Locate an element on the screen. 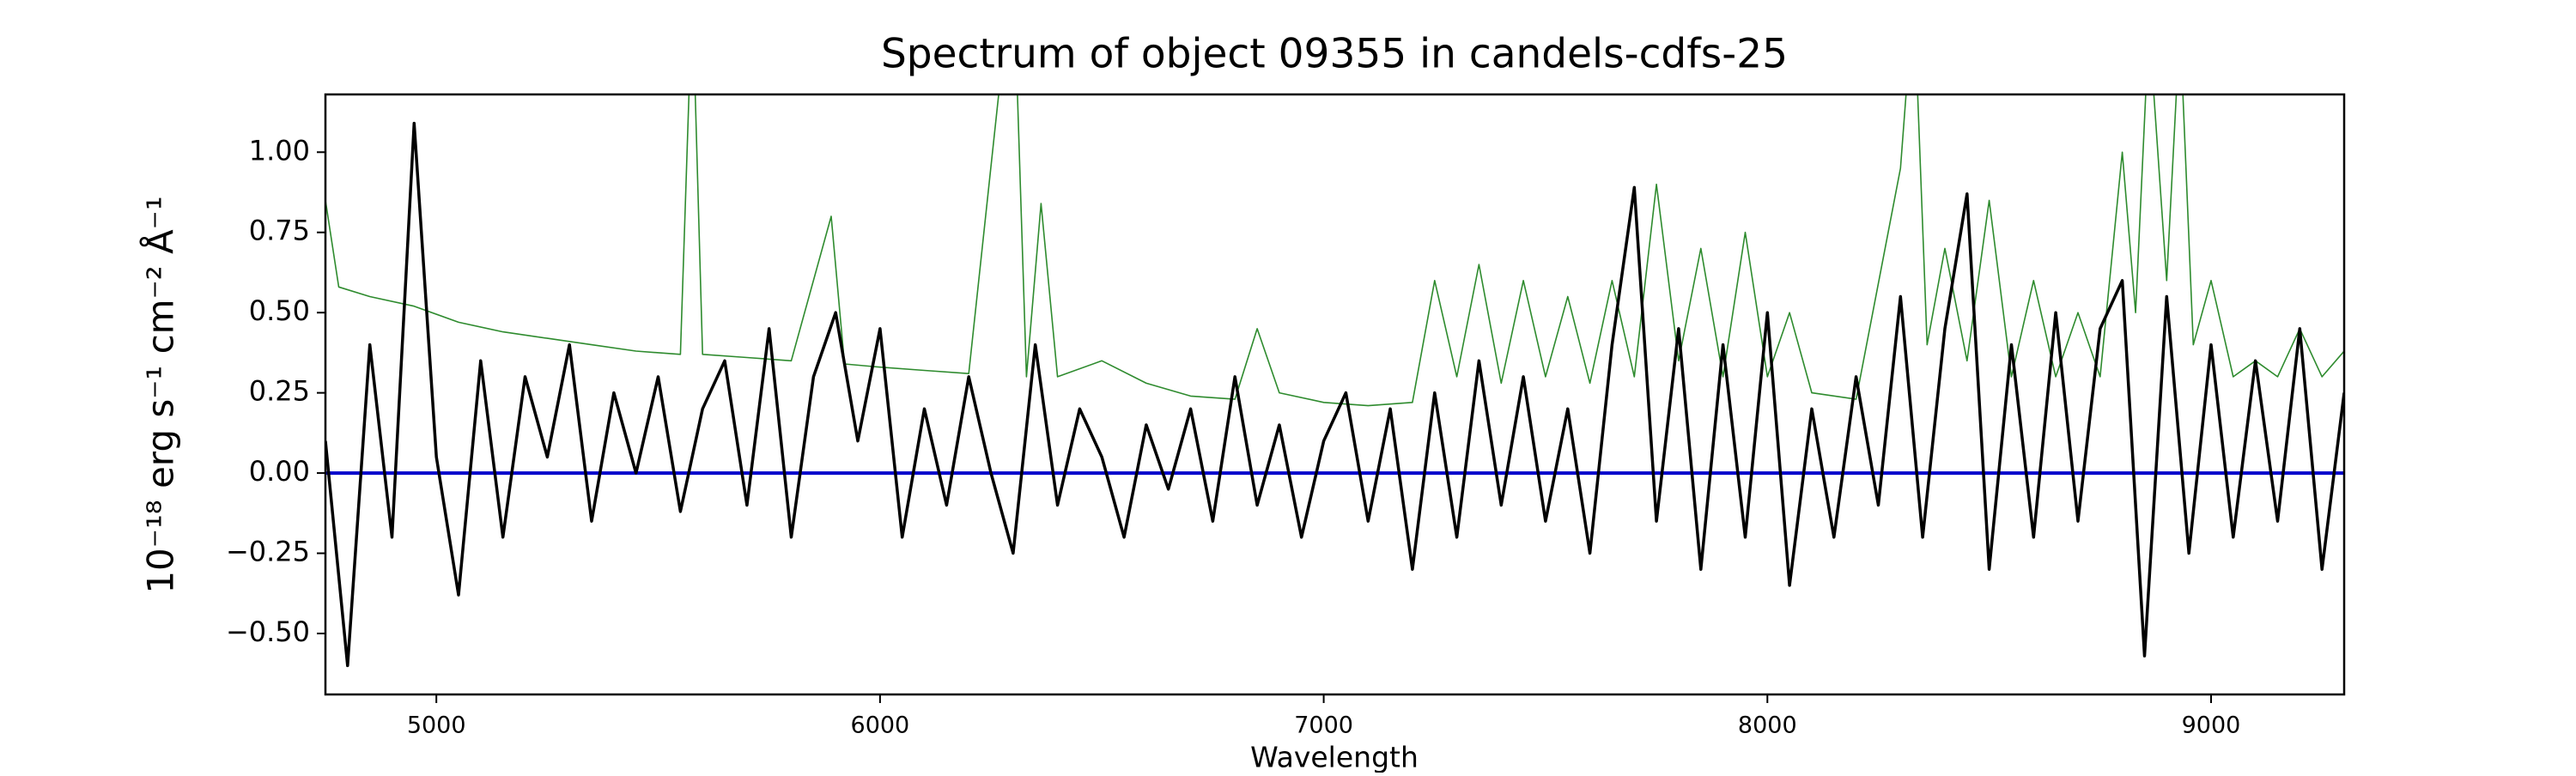 The height and width of the screenshot is (776, 2576). y-tick-label: 1.00 is located at coordinates (280, 151).